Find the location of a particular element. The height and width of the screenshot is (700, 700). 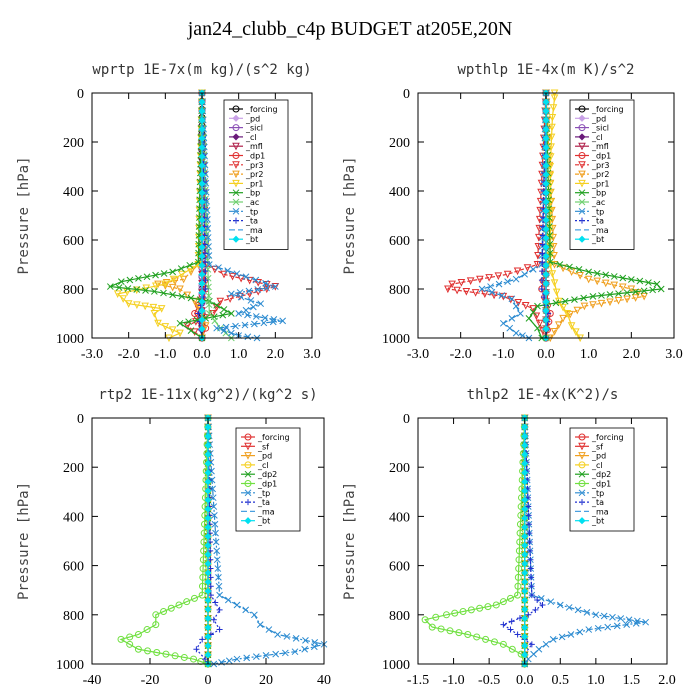

legend-label: _tp is located at coordinates (263, 493).